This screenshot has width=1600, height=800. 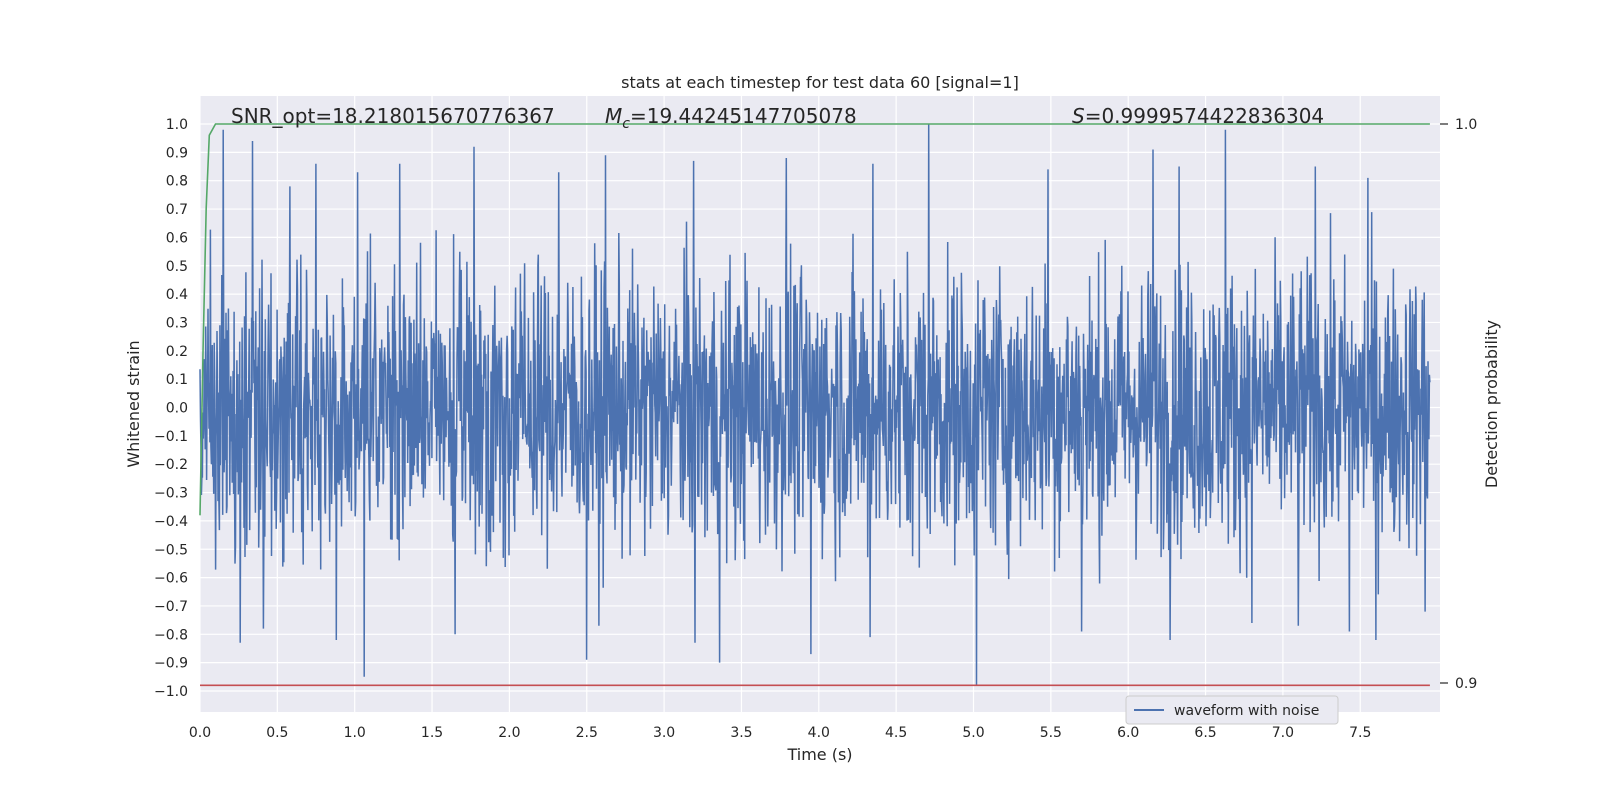 I want to click on x-tick-label: 3.5, so click(x=741, y=733).